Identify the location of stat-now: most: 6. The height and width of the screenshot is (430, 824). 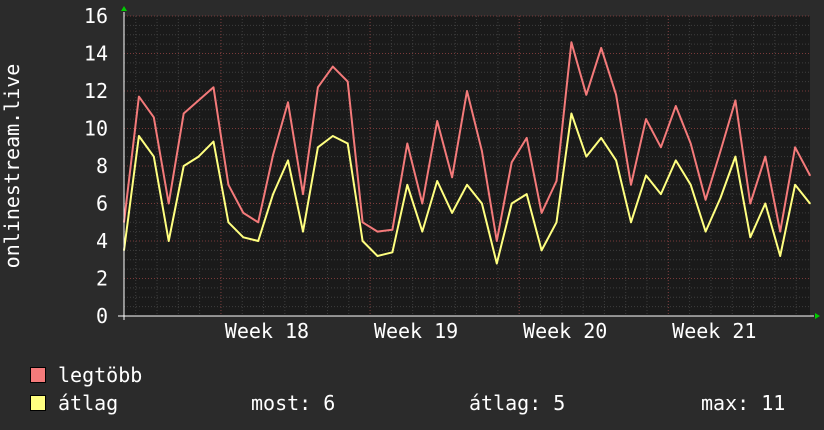
(293, 403).